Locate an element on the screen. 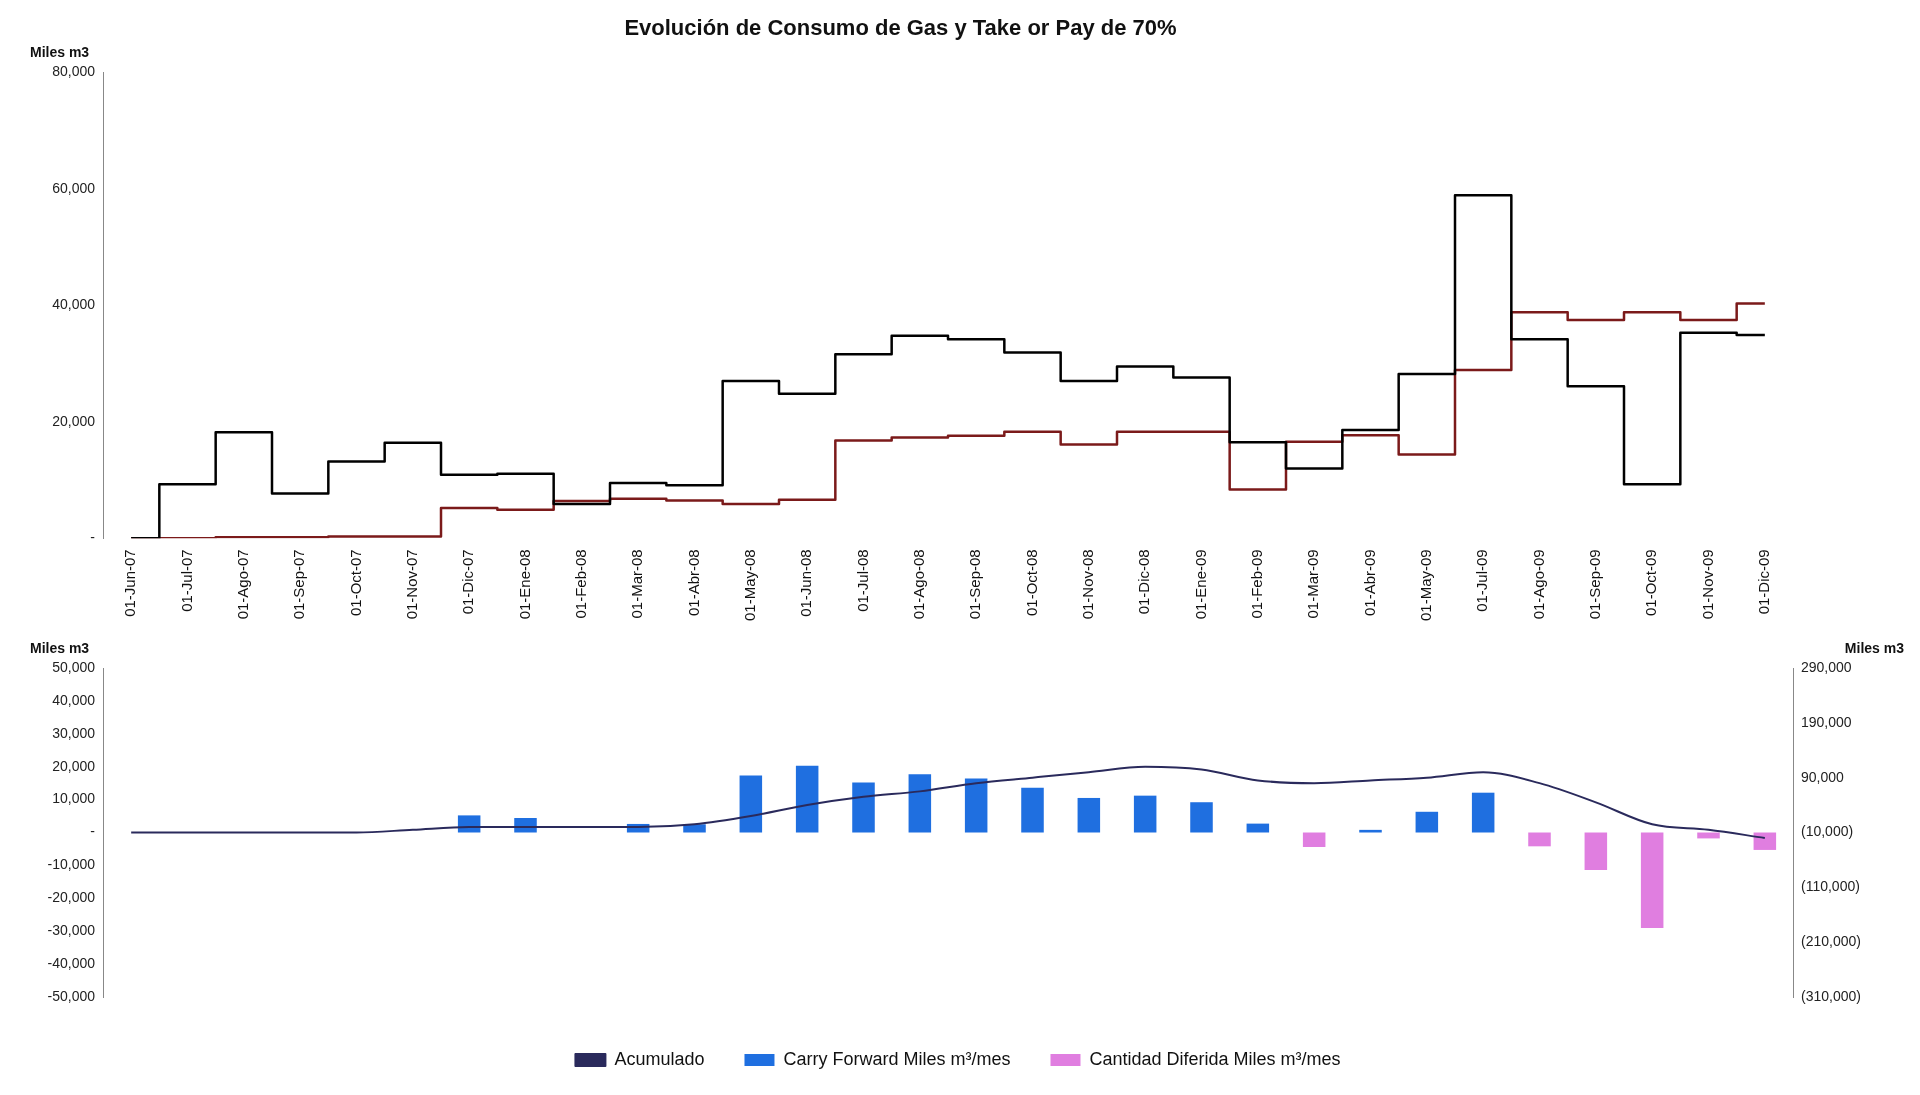  y-tick-label: 10,000 is located at coordinates (74, 798).